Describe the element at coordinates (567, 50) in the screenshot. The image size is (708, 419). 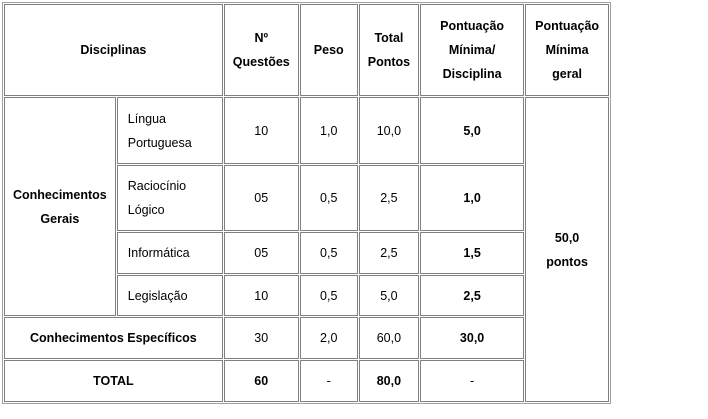
I see `header-pontuacao-minima-geral: Pontuação Mínima geral` at that location.